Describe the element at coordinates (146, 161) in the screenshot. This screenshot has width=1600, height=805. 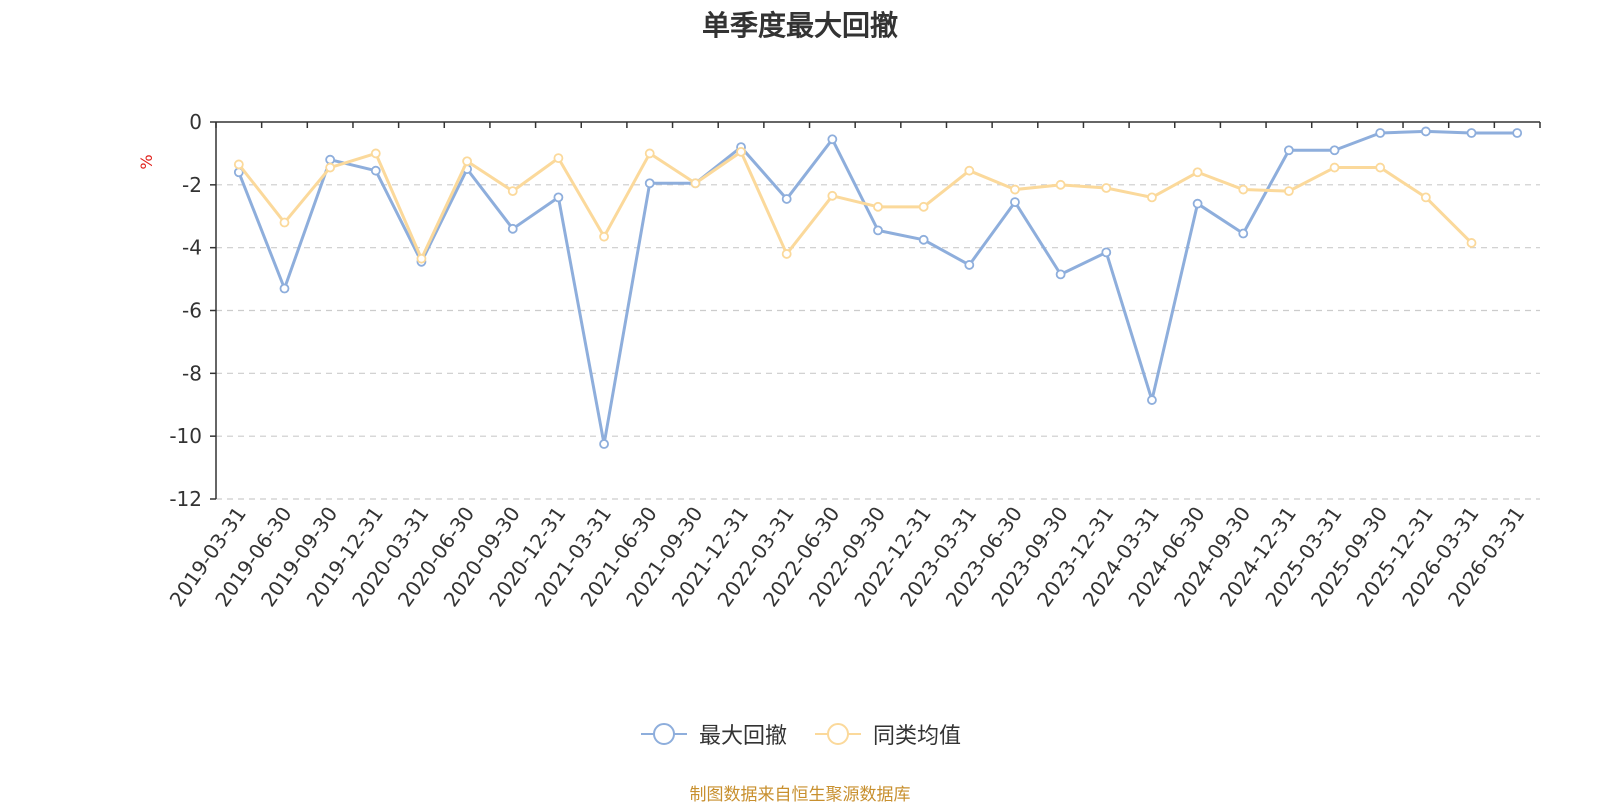
I see `y-axis-label: %` at that location.